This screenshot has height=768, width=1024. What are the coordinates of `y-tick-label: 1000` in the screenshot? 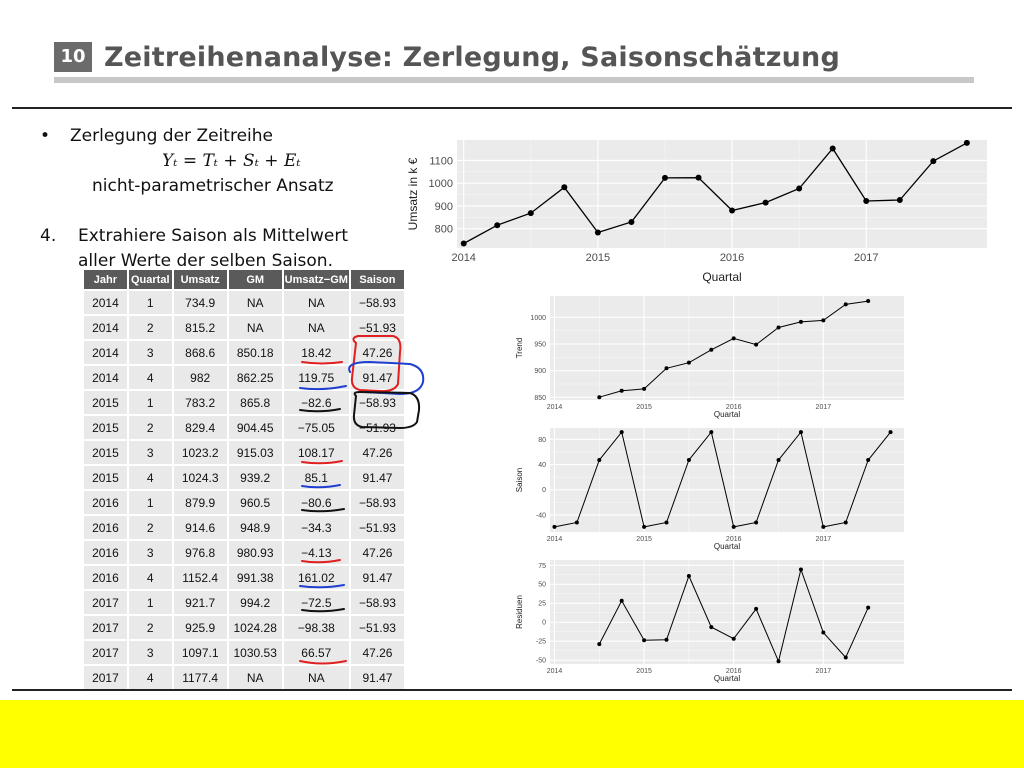 It's located at (538, 318).